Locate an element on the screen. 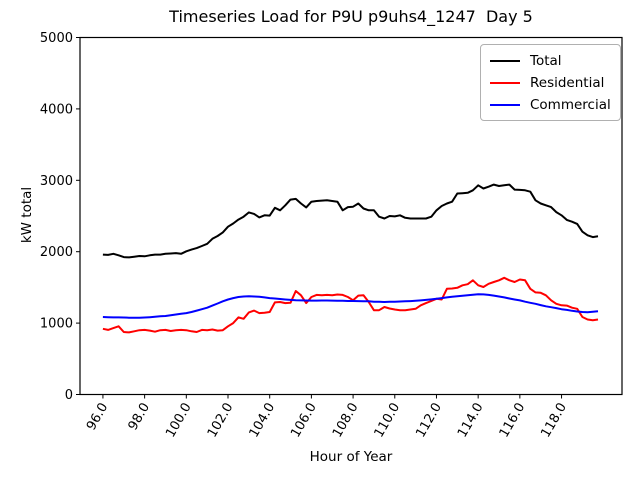  series-line-total is located at coordinates (350, 221).